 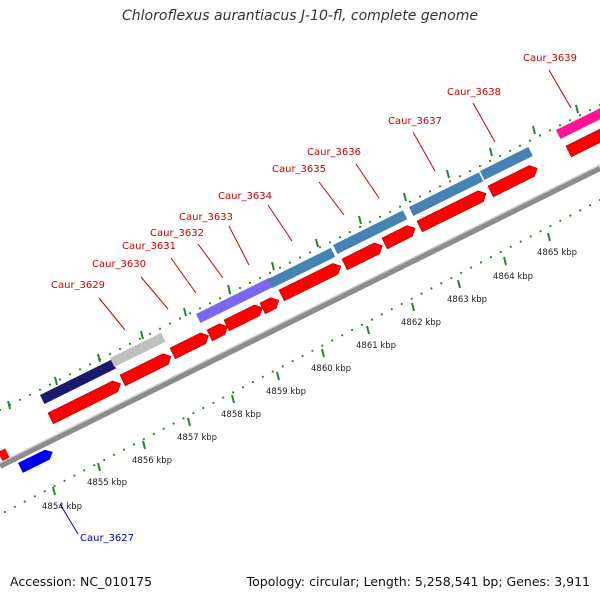 I want to click on cog-bar-steelblue, so click(x=446, y=194).